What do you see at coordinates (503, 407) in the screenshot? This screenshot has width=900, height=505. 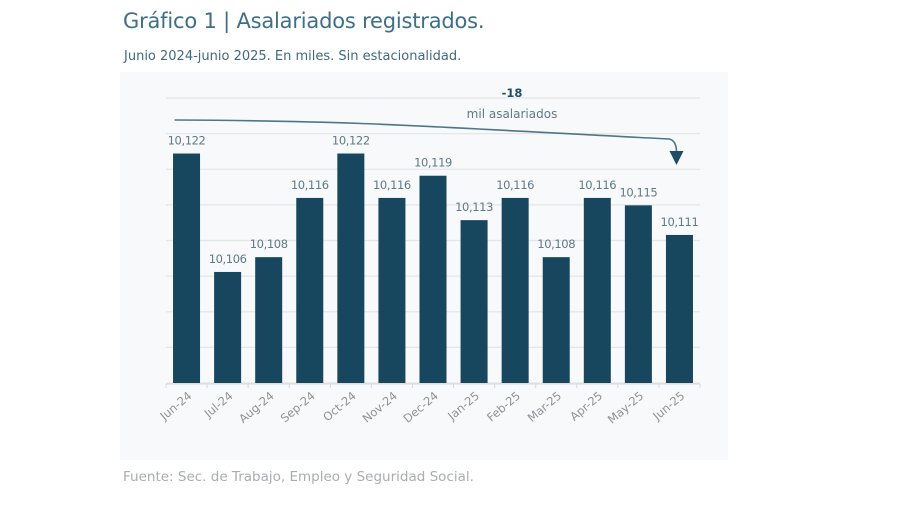 I see `x-tick-label: Feb-25` at bounding box center [503, 407].